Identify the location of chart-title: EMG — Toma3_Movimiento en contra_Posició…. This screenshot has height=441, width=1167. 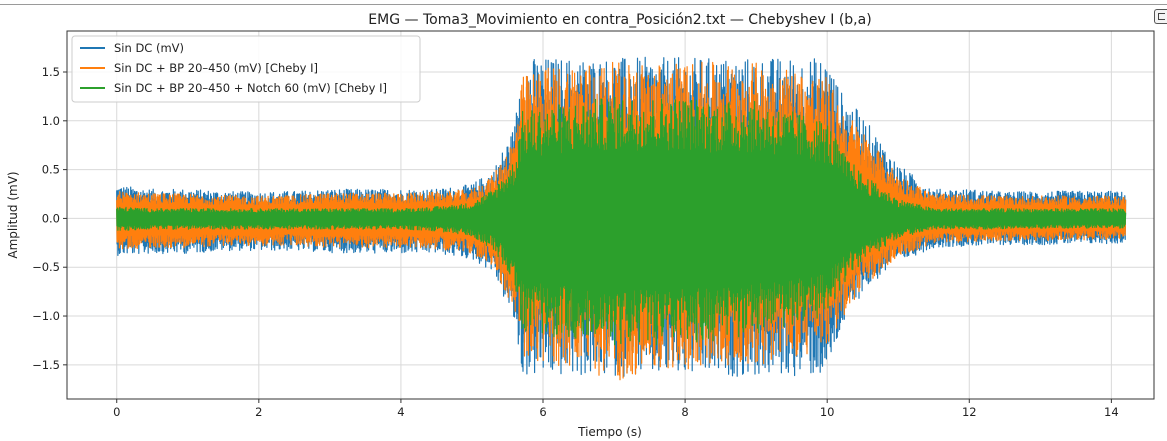
(619, 20).